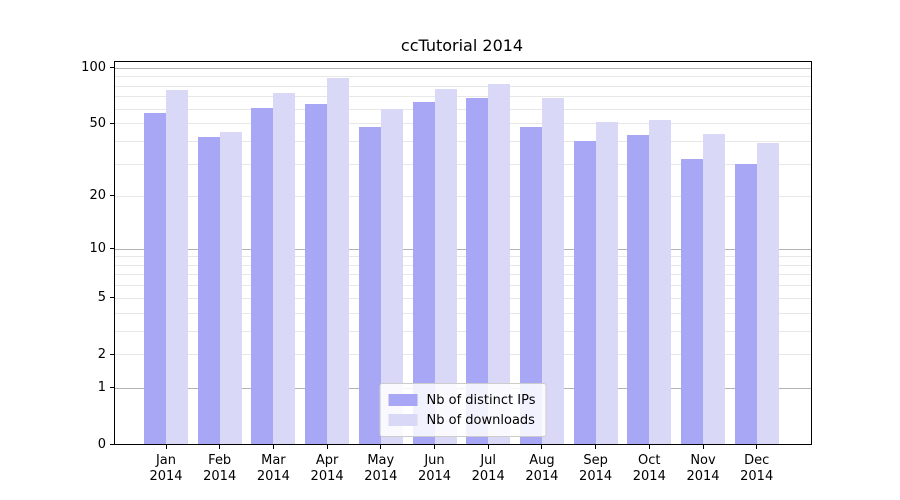 The image size is (900, 500). What do you see at coordinates (767, 293) in the screenshot?
I see `bar-downloads-dec` at bounding box center [767, 293].